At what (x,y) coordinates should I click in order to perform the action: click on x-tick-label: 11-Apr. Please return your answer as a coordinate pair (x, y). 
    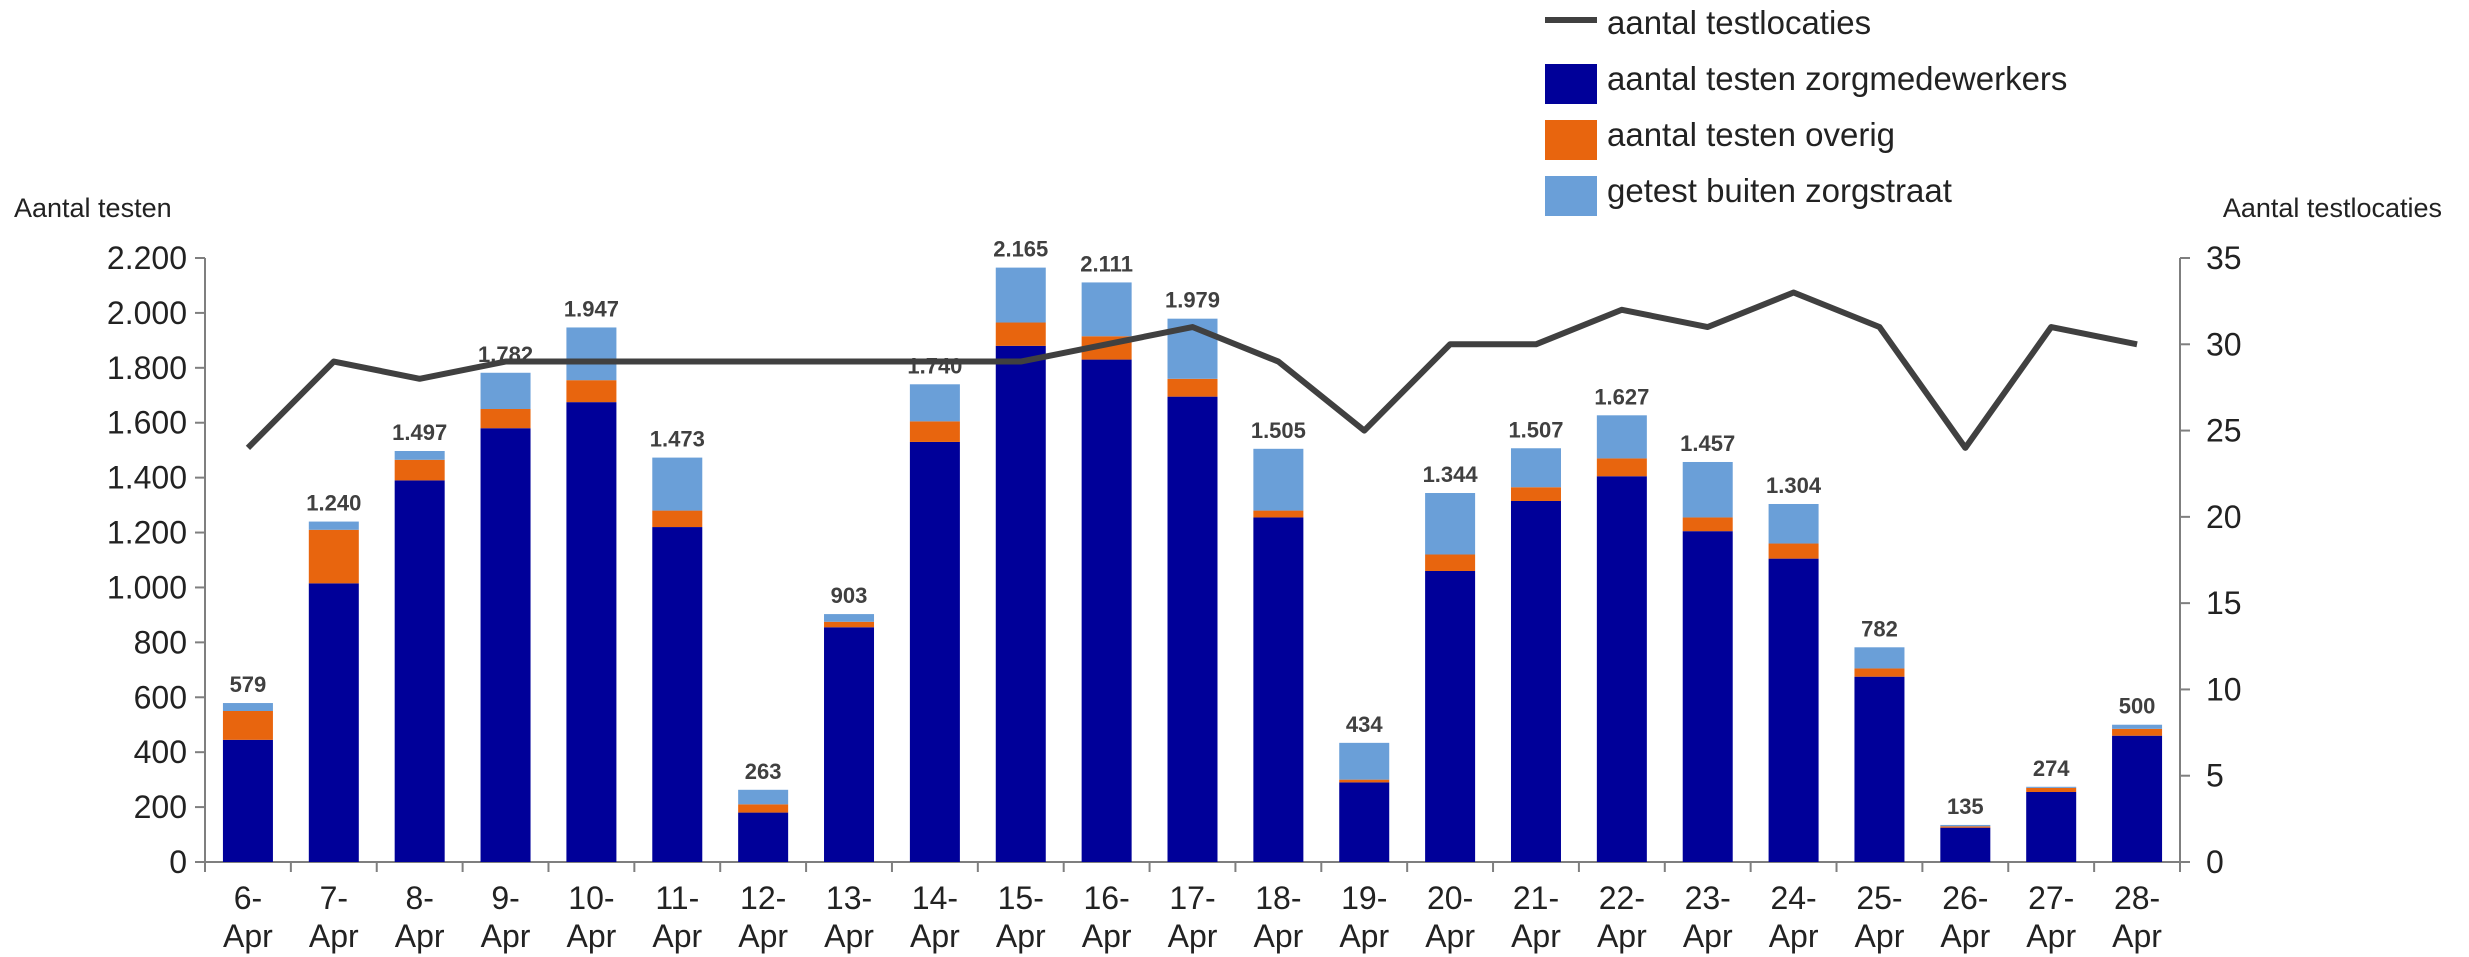
    Looking at the image, I should click on (677, 917).